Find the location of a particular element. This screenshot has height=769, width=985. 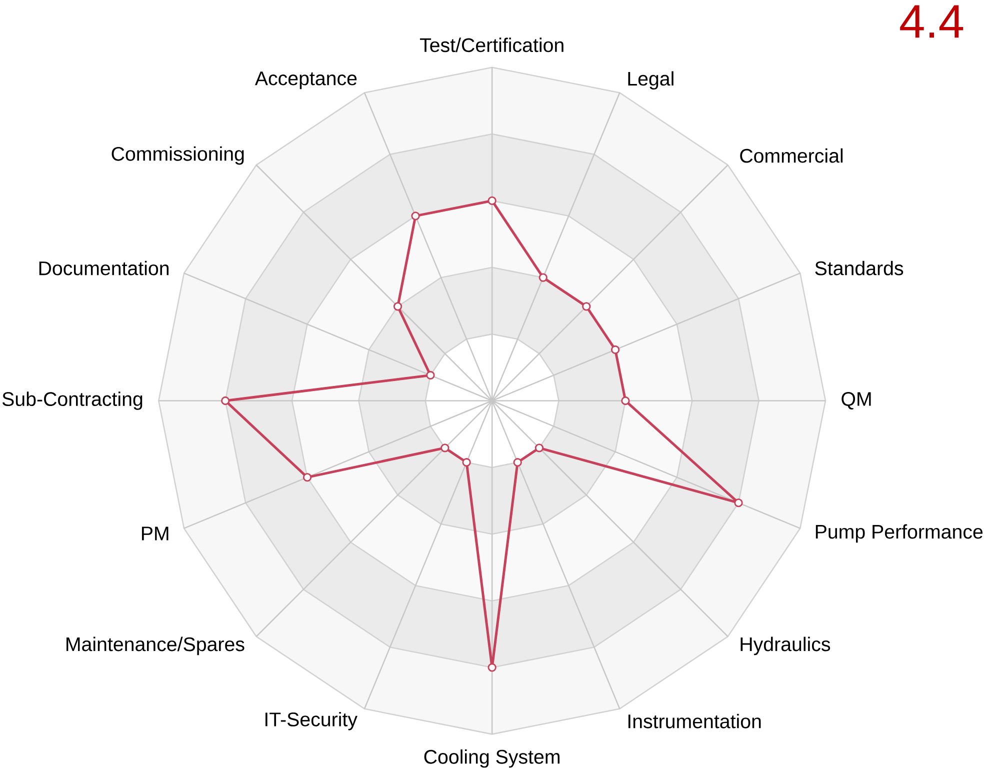

spoke-label: Maintenance/Spares is located at coordinates (155, 645).